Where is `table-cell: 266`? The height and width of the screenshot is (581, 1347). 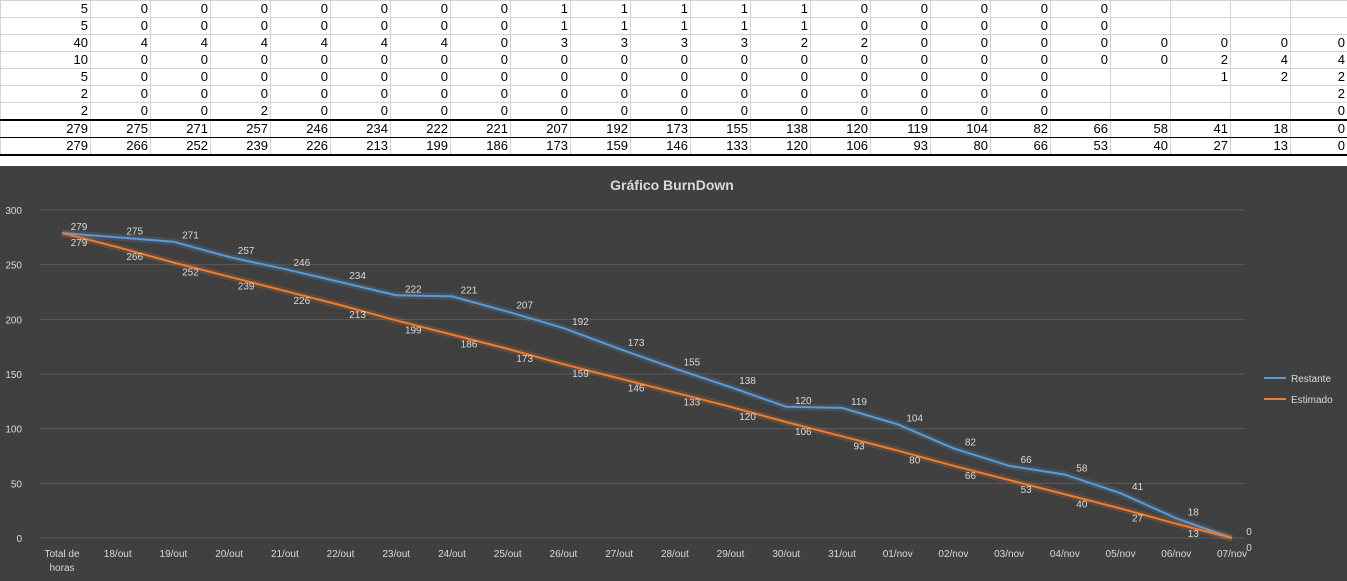
table-cell: 266 is located at coordinates (120, 146).